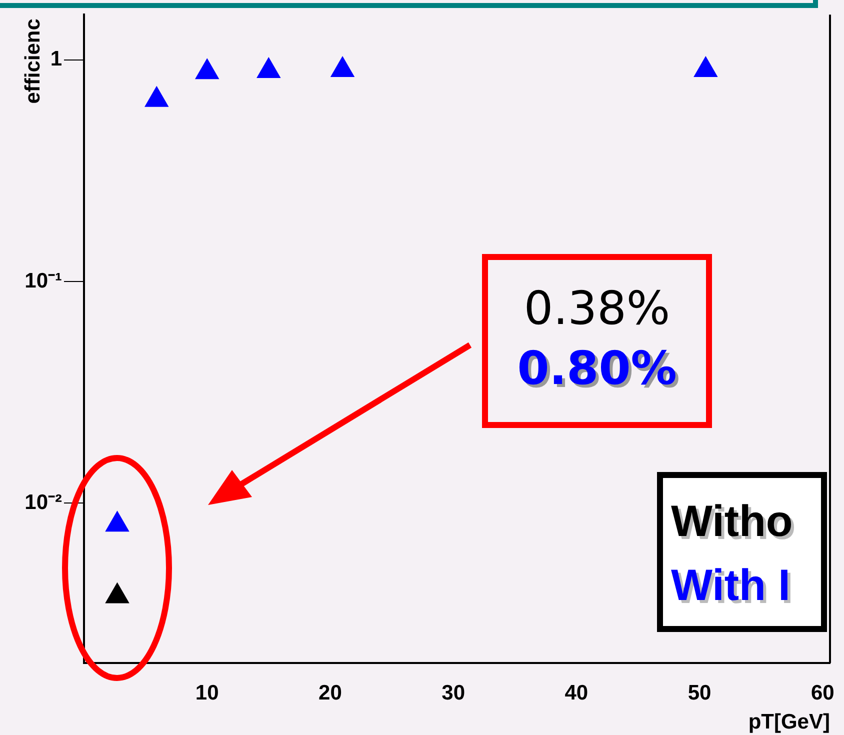 The image size is (844, 735). What do you see at coordinates (700, 692) in the screenshot?
I see `x-tick-label: 50` at bounding box center [700, 692].